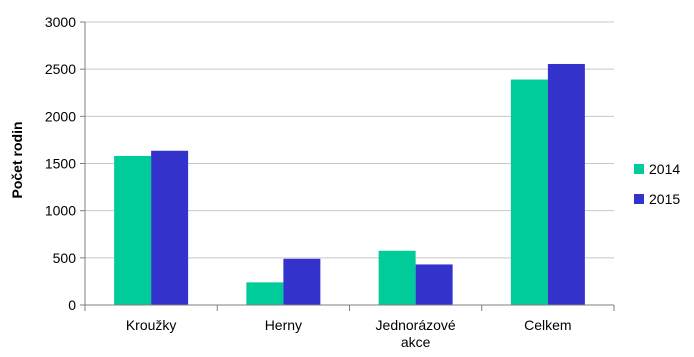 The image size is (694, 357). Describe the element at coordinates (657, 184) in the screenshot. I see `legend: 2014 2015` at that location.